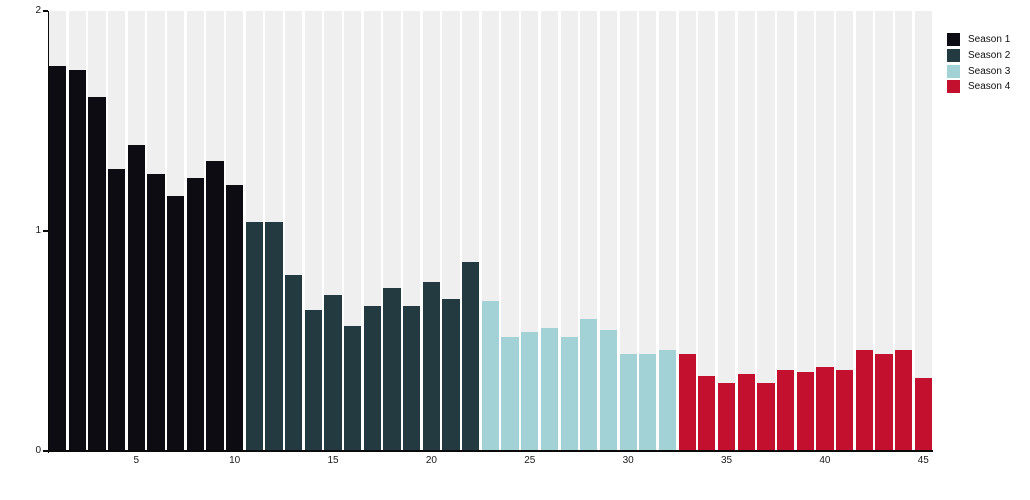 The height and width of the screenshot is (500, 1030). I want to click on x-tick-label-10: 10, so click(235, 460).